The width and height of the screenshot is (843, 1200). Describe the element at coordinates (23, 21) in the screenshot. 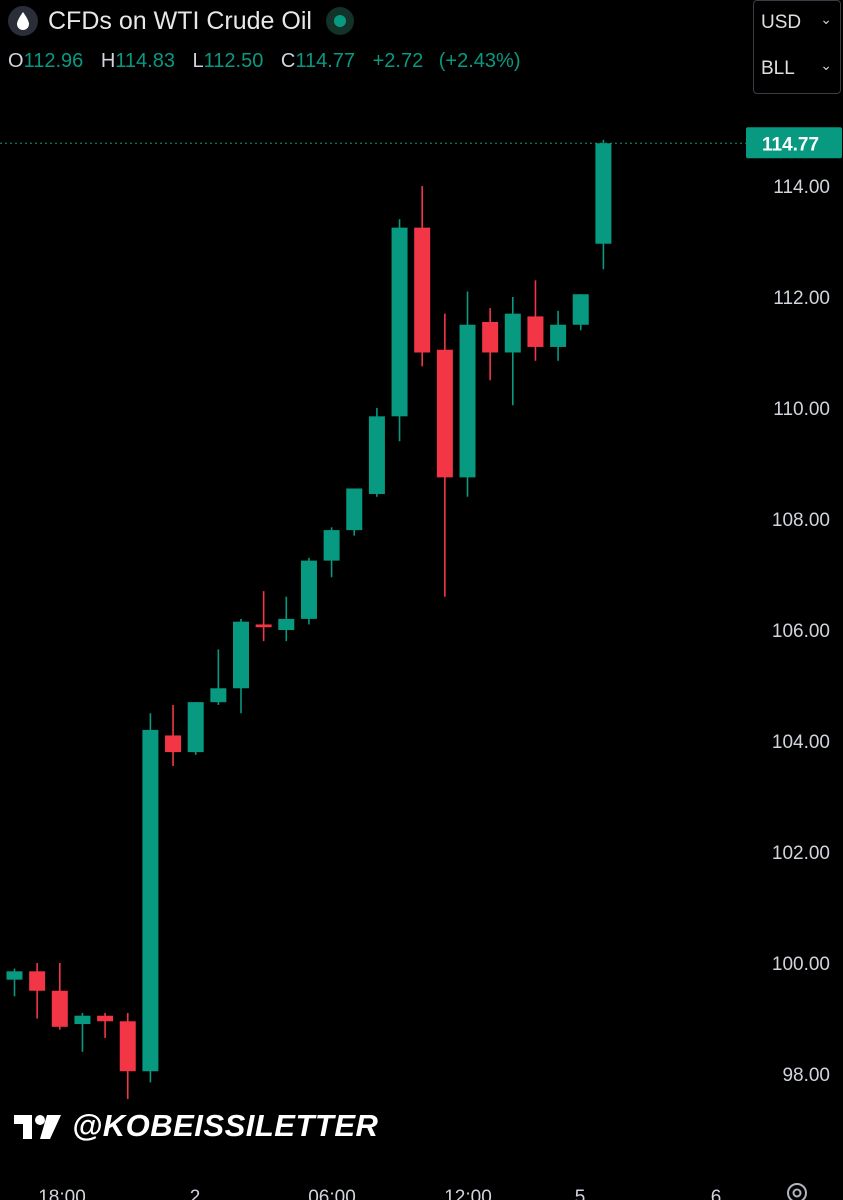

I see `oil-drop-icon` at that location.